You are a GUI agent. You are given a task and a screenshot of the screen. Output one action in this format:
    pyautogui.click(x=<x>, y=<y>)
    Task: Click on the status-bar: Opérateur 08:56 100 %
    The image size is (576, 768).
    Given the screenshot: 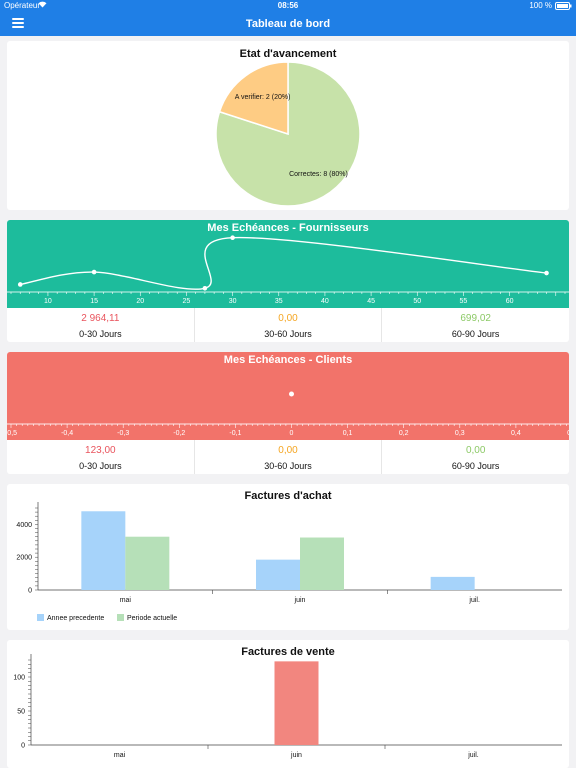 What is the action you would take?
    pyautogui.click(x=288, y=6)
    